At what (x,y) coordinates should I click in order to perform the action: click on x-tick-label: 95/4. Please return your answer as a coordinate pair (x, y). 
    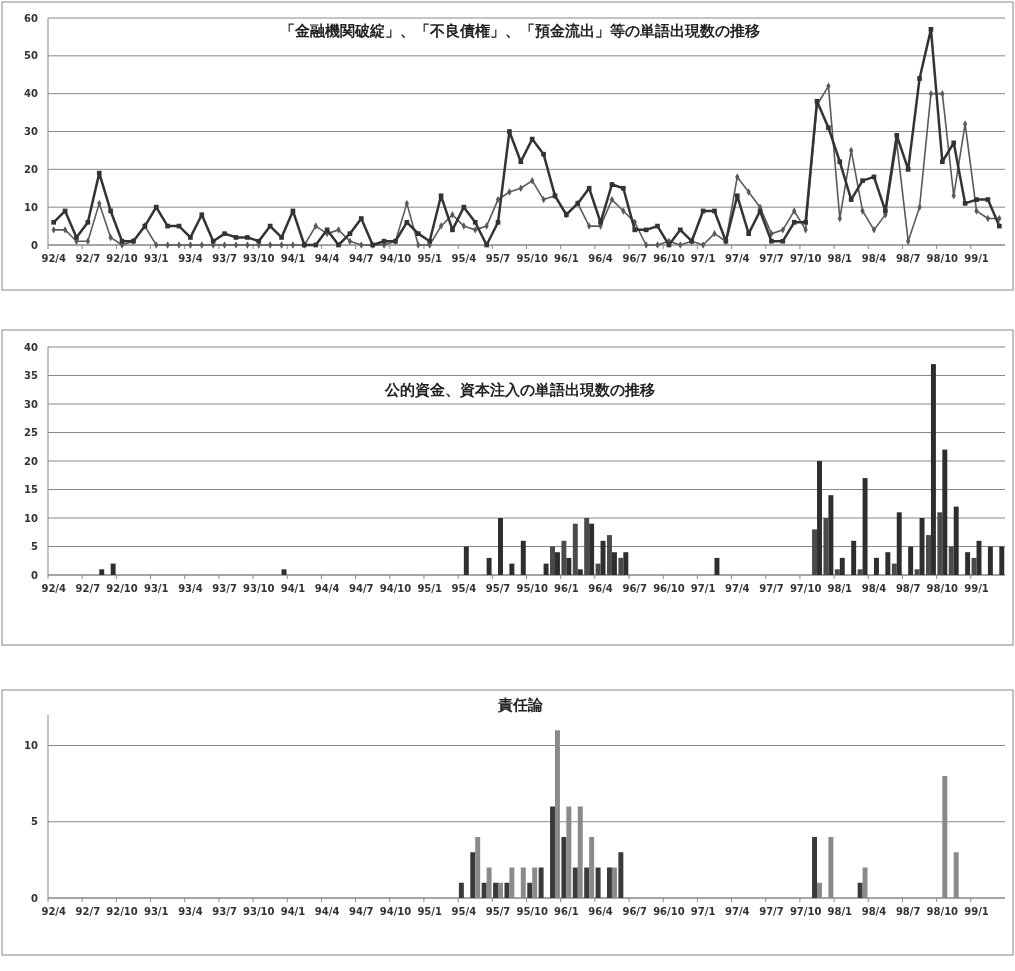
    Looking at the image, I should click on (464, 258).